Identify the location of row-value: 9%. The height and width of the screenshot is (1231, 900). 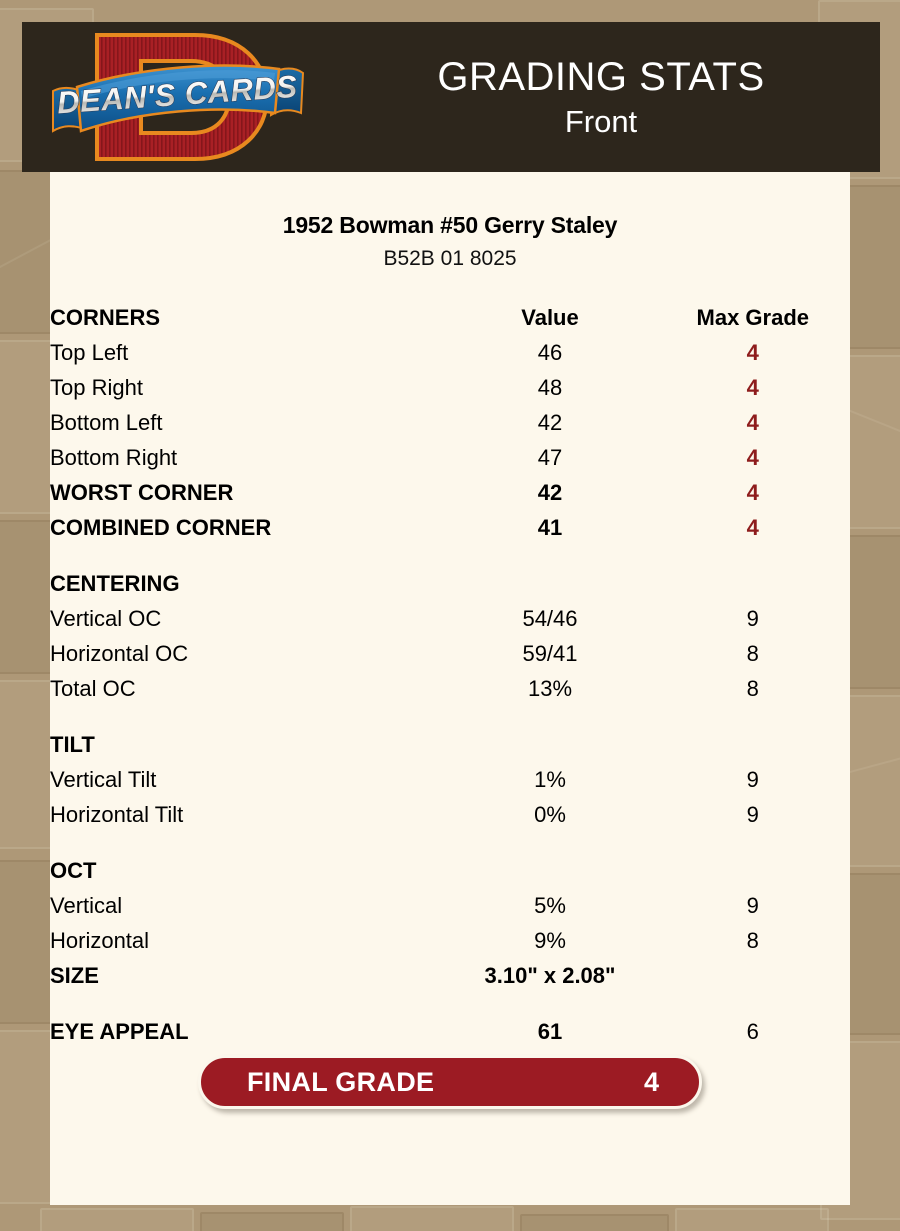
(550, 940).